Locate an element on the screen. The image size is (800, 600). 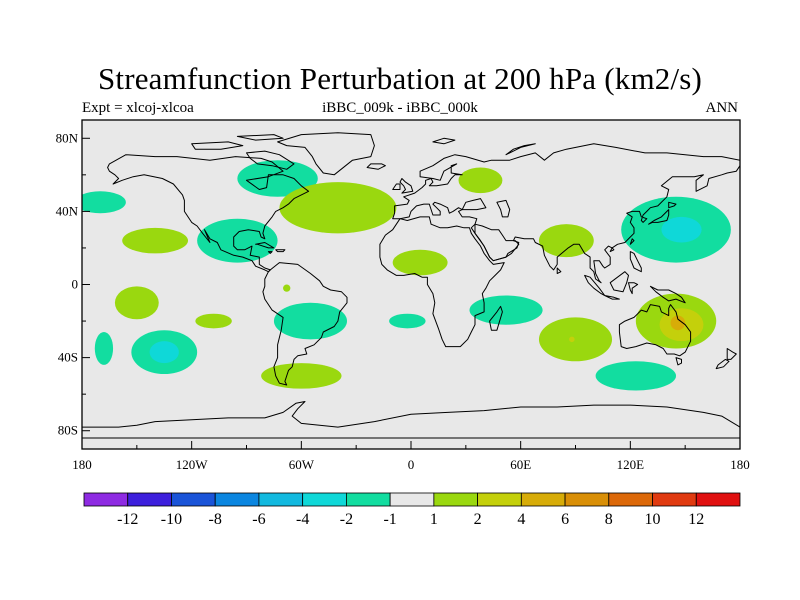
lon-tick-label-5: 120E is located at coordinates (631, 464).